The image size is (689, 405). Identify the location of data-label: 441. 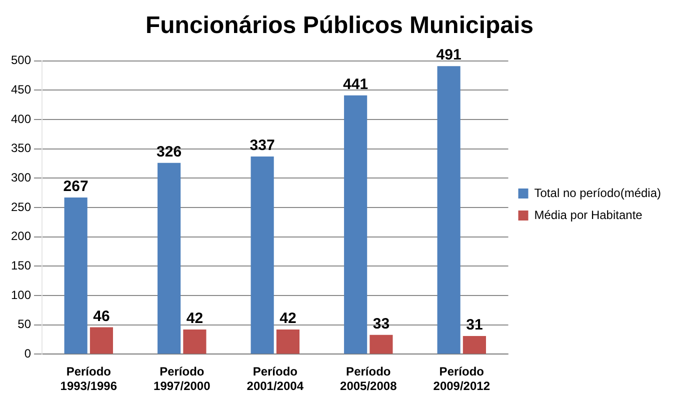
(355, 85).